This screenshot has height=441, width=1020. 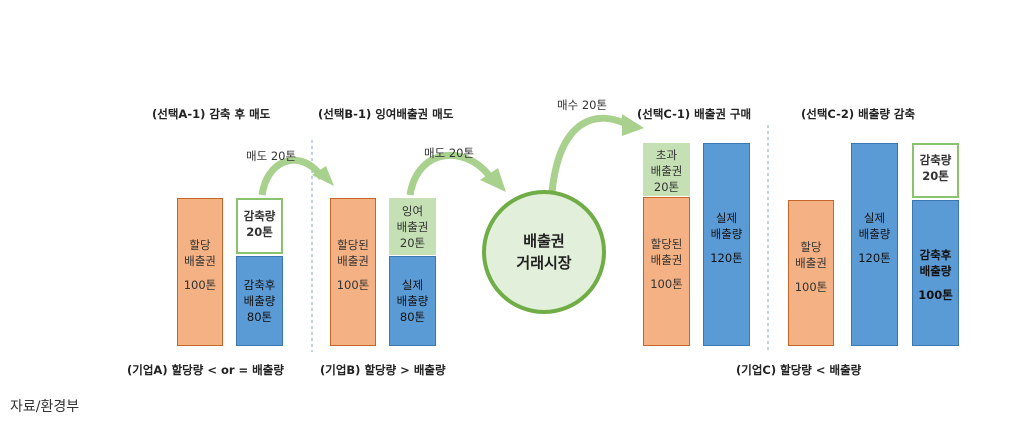 What do you see at coordinates (353, 261) in the screenshot?
I see `b-alloc-line2: 배출권` at bounding box center [353, 261].